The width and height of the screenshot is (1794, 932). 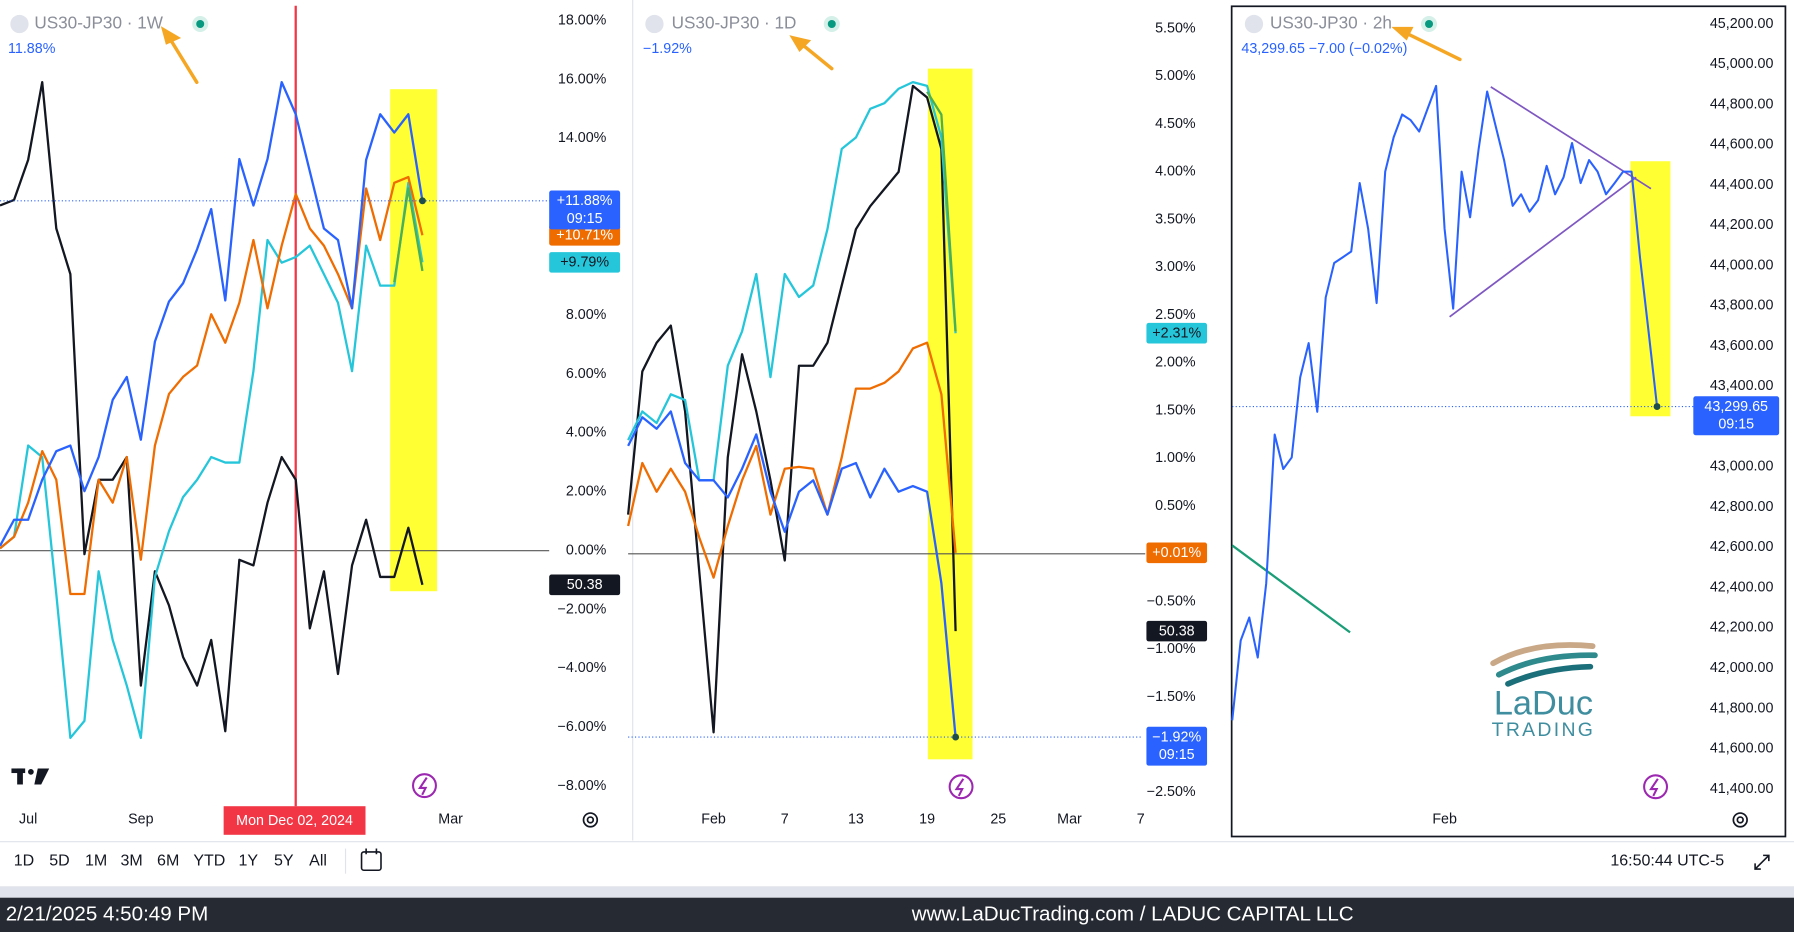 I want to click on x-tick-label: Jul, so click(x=28, y=820).